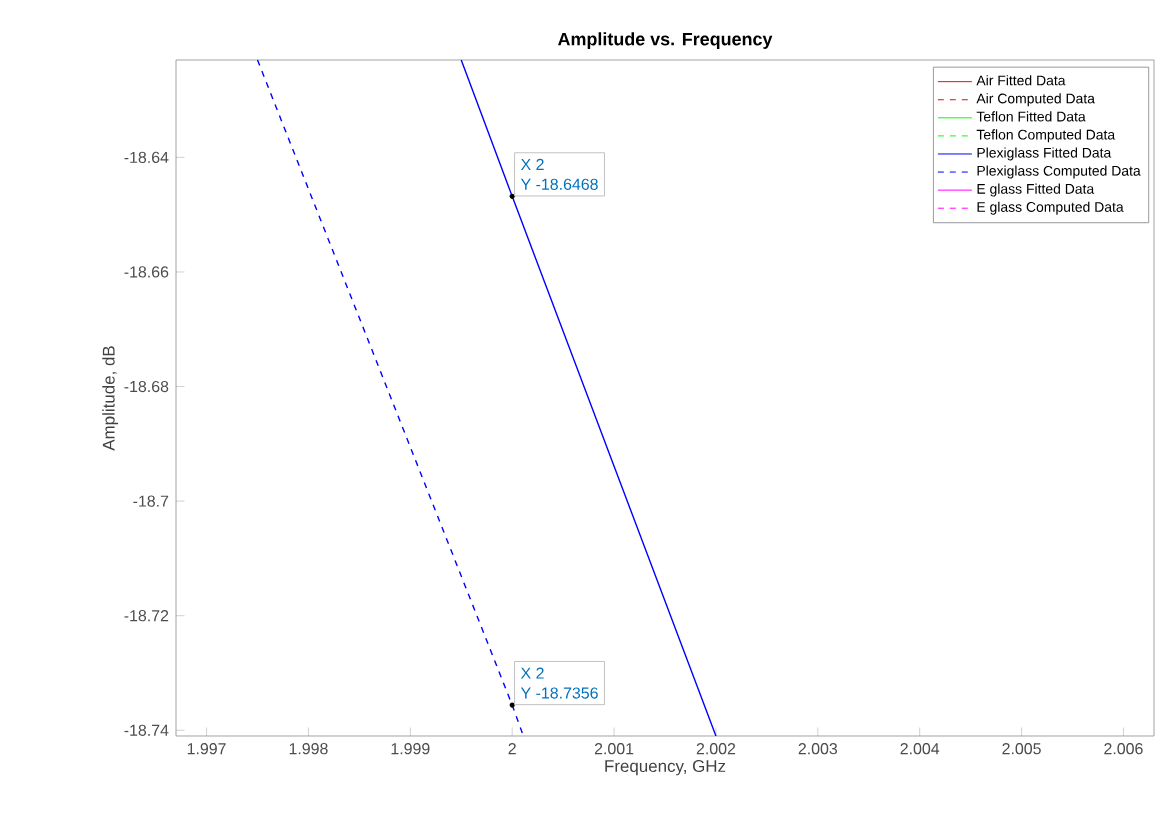  I want to click on y-axis-title: Amplitude, dB, so click(110, 398).